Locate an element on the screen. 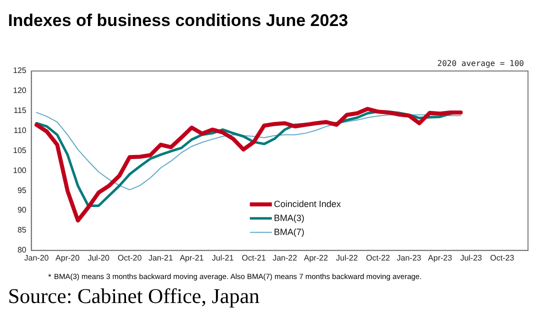 The height and width of the screenshot is (329, 544). y-tick-label: 95 is located at coordinates (22, 190).